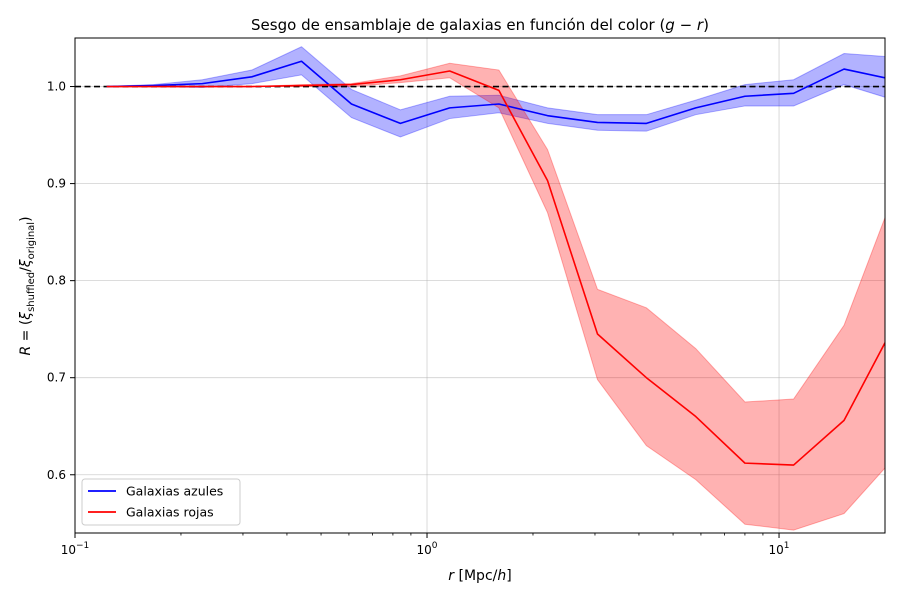 The height and width of the screenshot is (600, 900). What do you see at coordinates (75, 549) in the screenshot?
I see `x-tick-label-0: 10⁻¹` at bounding box center [75, 549].